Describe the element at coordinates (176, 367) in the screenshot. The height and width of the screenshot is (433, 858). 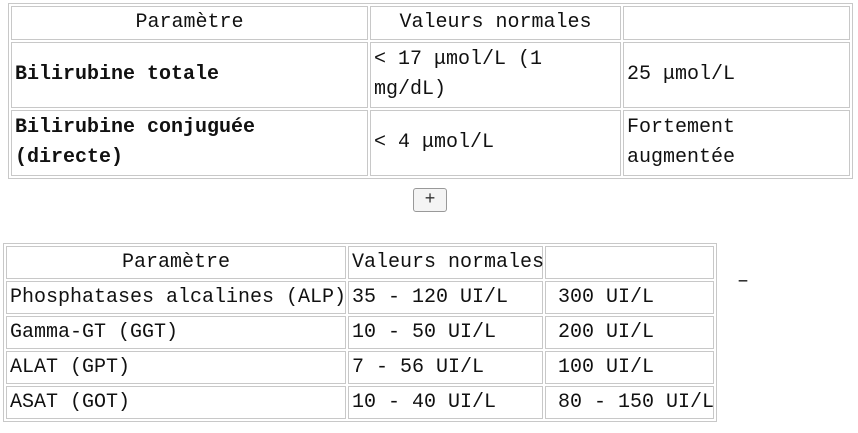
I see `cell: ALAT (GPT)` at that location.